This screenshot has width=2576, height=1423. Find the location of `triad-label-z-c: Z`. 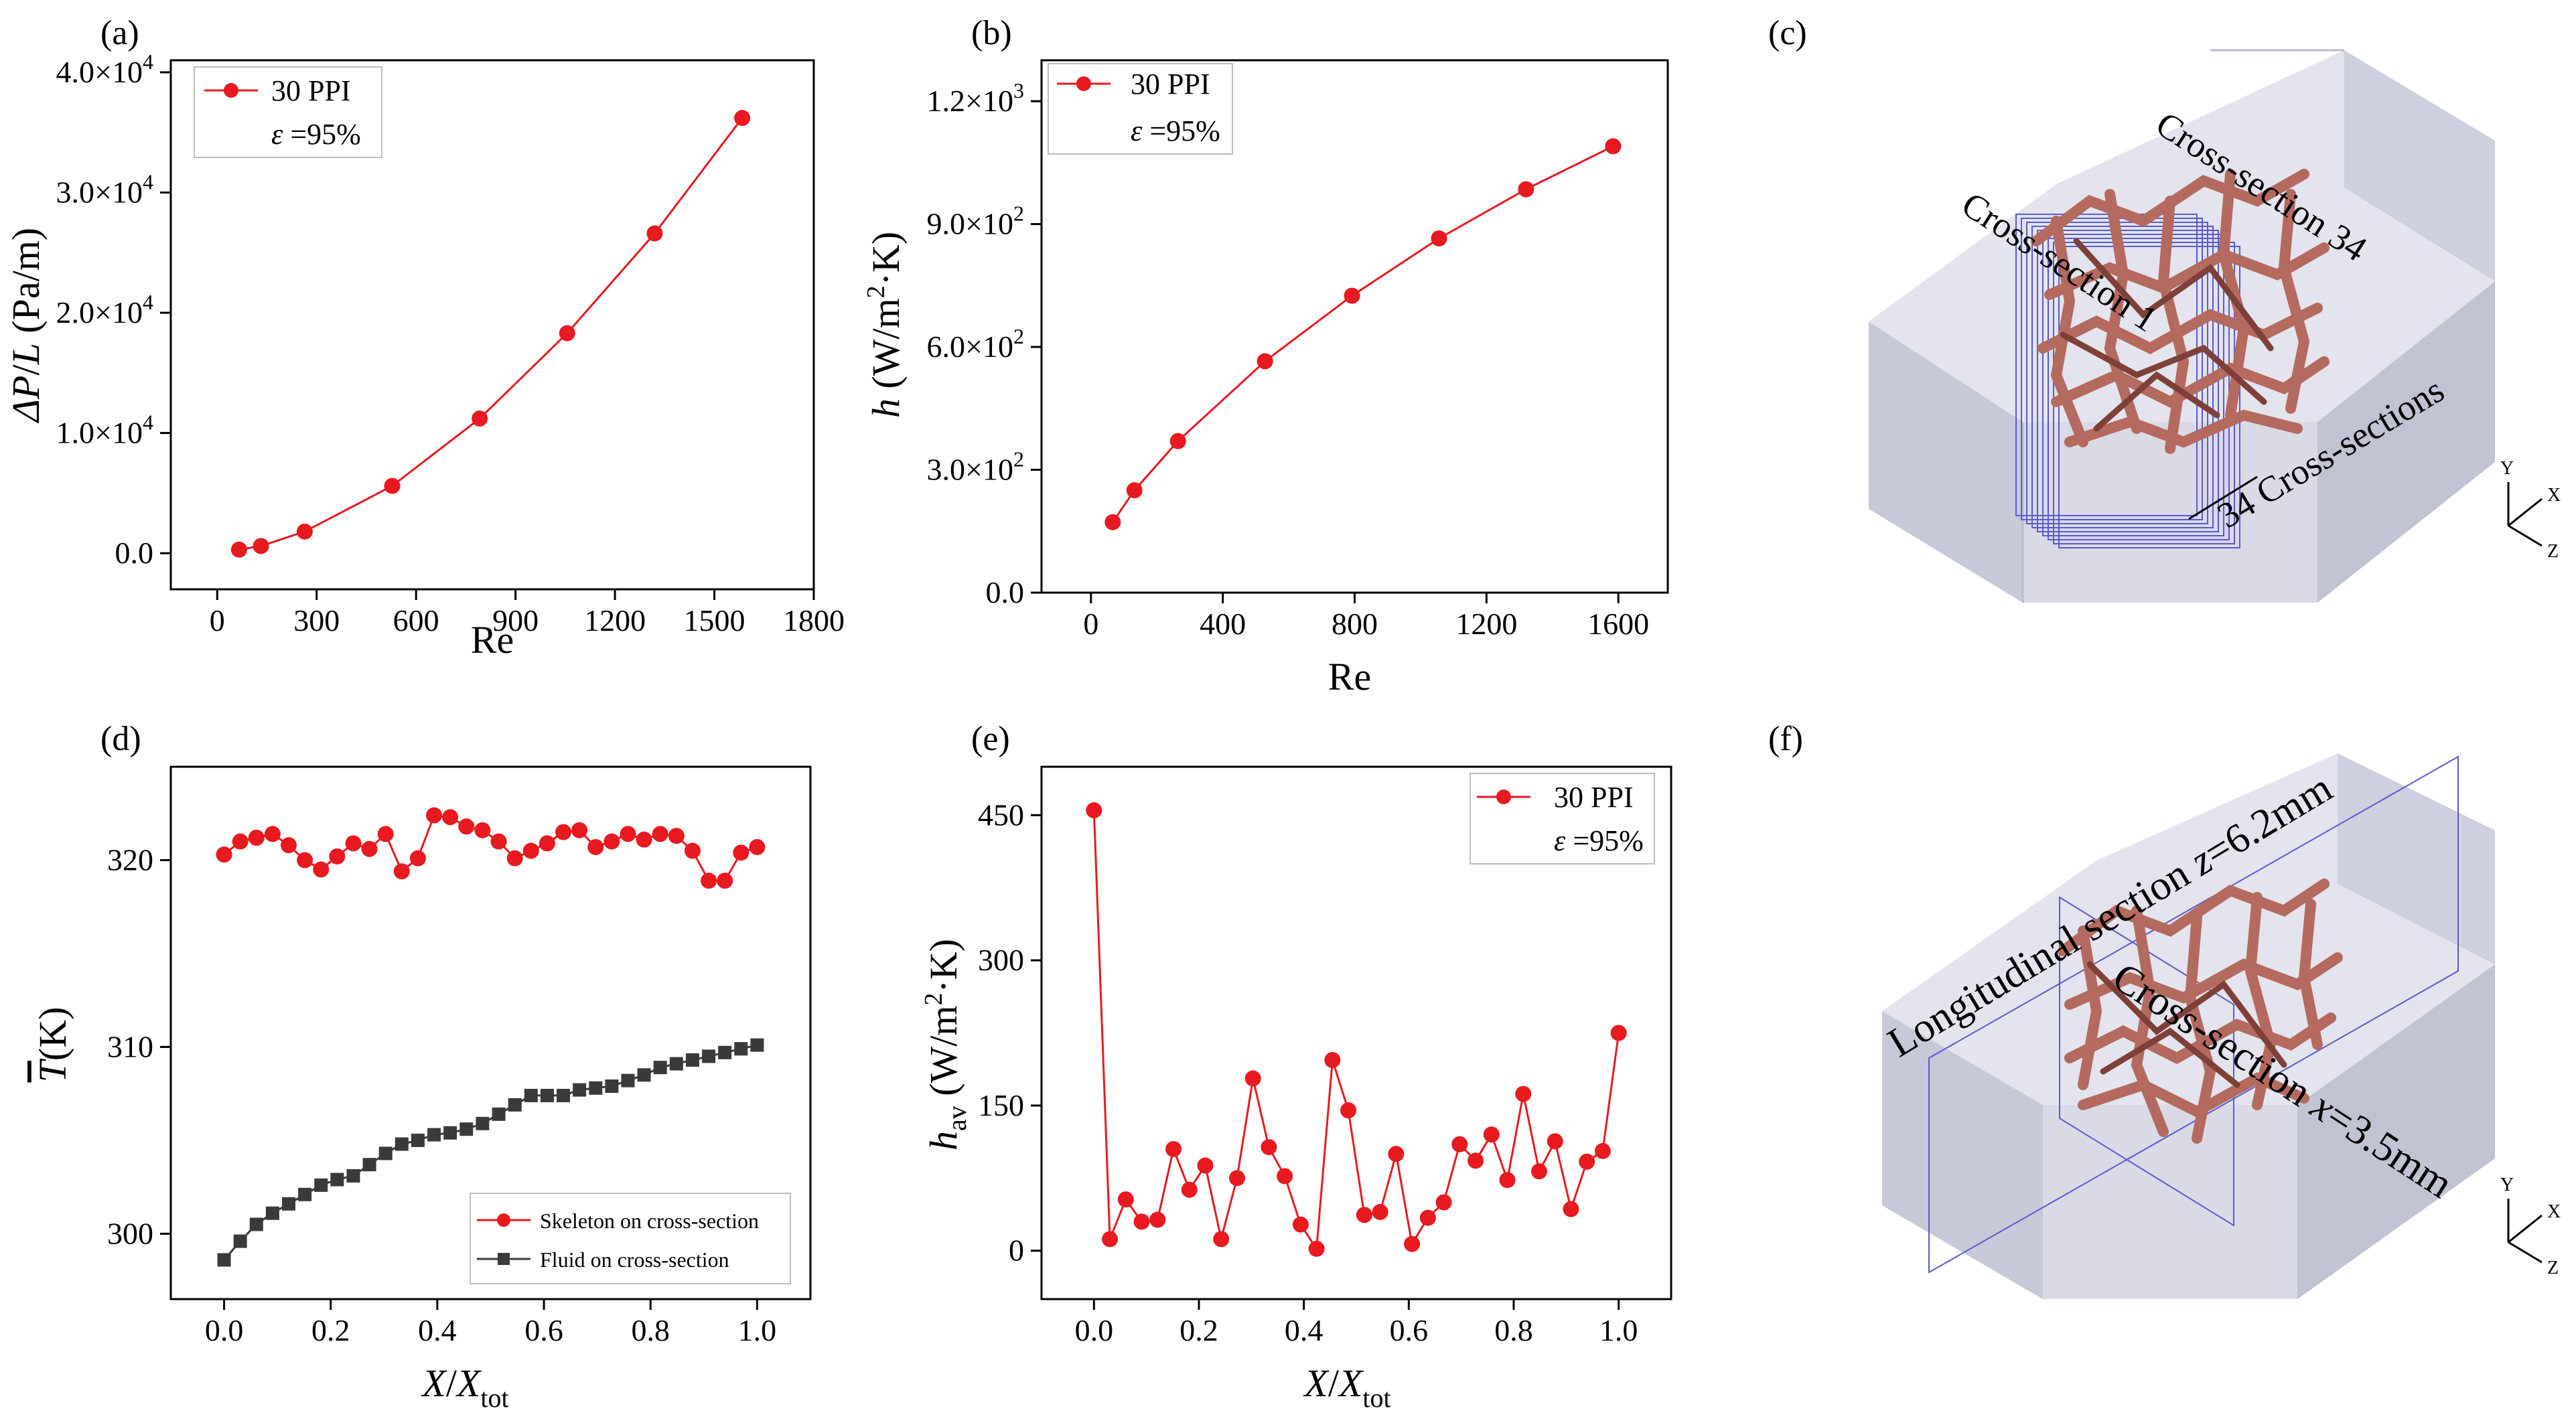

triad-label-z-c: Z is located at coordinates (2553, 551).